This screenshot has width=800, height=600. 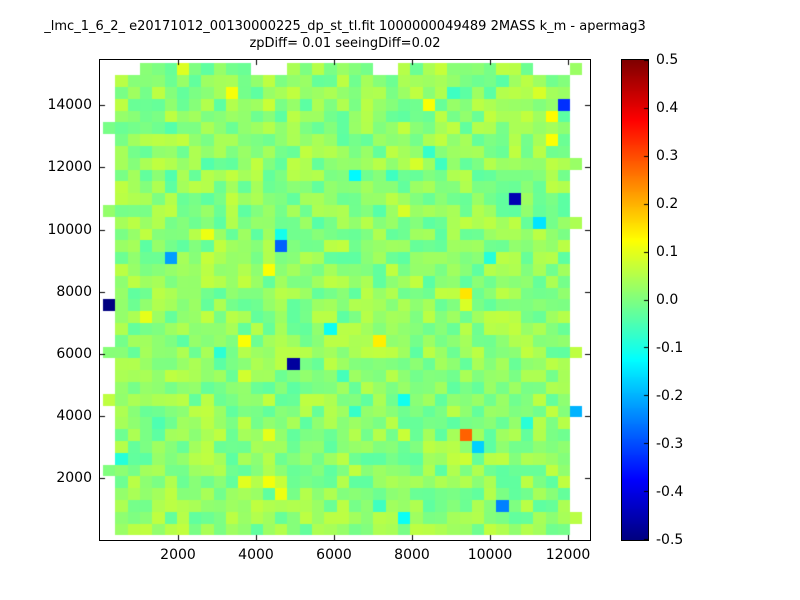 What do you see at coordinates (69, 230) in the screenshot?
I see `y-tick-label: 10000` at bounding box center [69, 230].